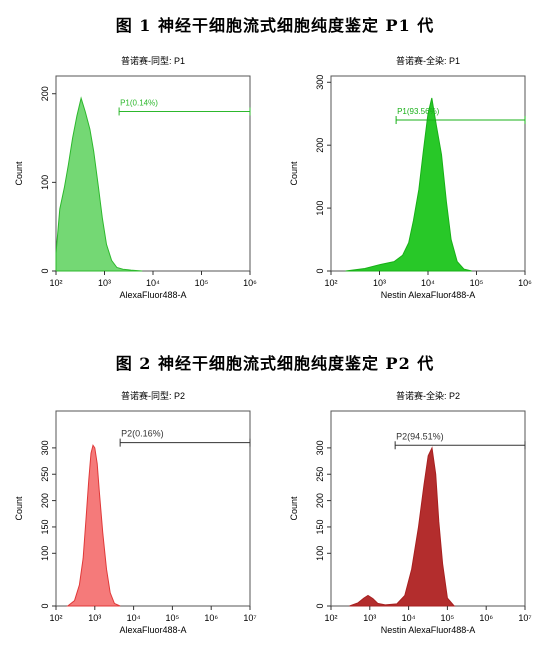 This screenshot has height=655, width=550. I want to click on plot-frame, so click(153, 508).